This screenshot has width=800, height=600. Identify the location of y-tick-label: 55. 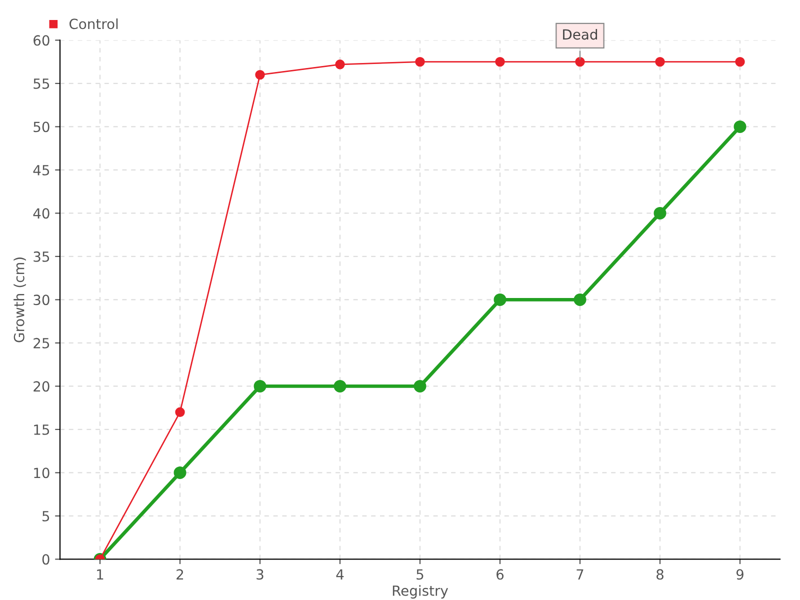
(42, 83).